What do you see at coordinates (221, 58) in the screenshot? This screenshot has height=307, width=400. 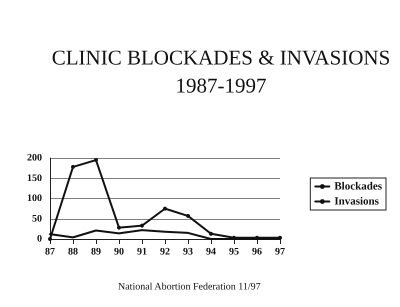 I see `chart-title: CLINIC BLOCKADES & INVASIONS` at bounding box center [221, 58].